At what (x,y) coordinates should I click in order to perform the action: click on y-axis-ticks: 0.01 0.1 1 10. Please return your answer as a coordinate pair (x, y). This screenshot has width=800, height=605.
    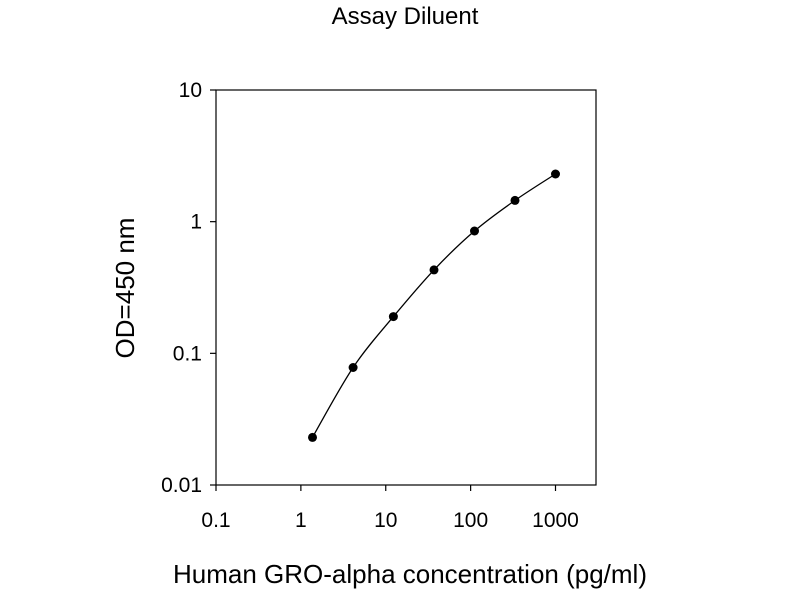
    Looking at the image, I should click on (188, 288).